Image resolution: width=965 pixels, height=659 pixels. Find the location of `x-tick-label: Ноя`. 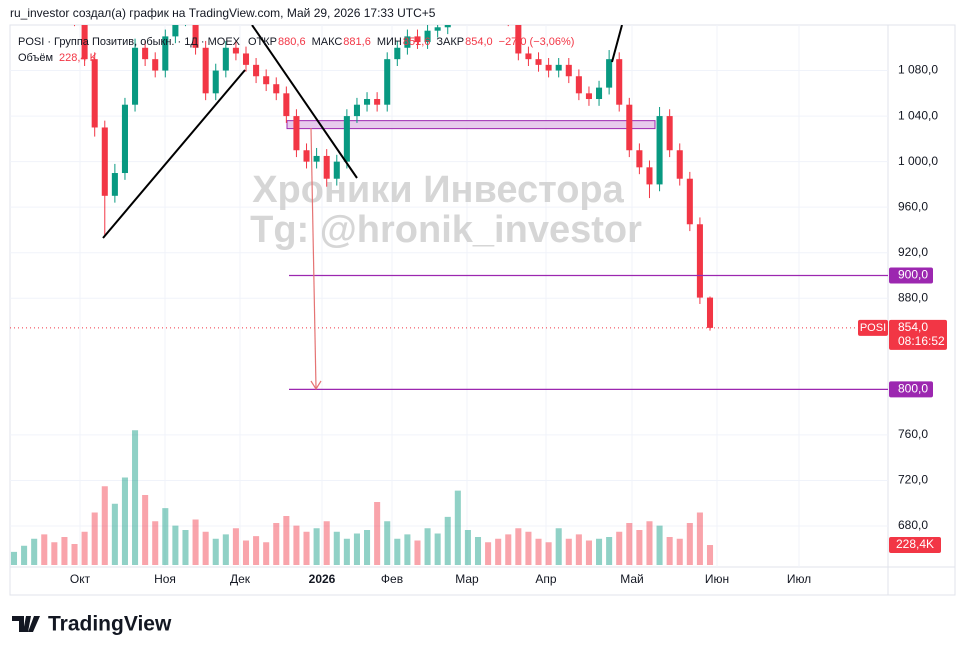

x-tick-label: Ноя is located at coordinates (165, 579).